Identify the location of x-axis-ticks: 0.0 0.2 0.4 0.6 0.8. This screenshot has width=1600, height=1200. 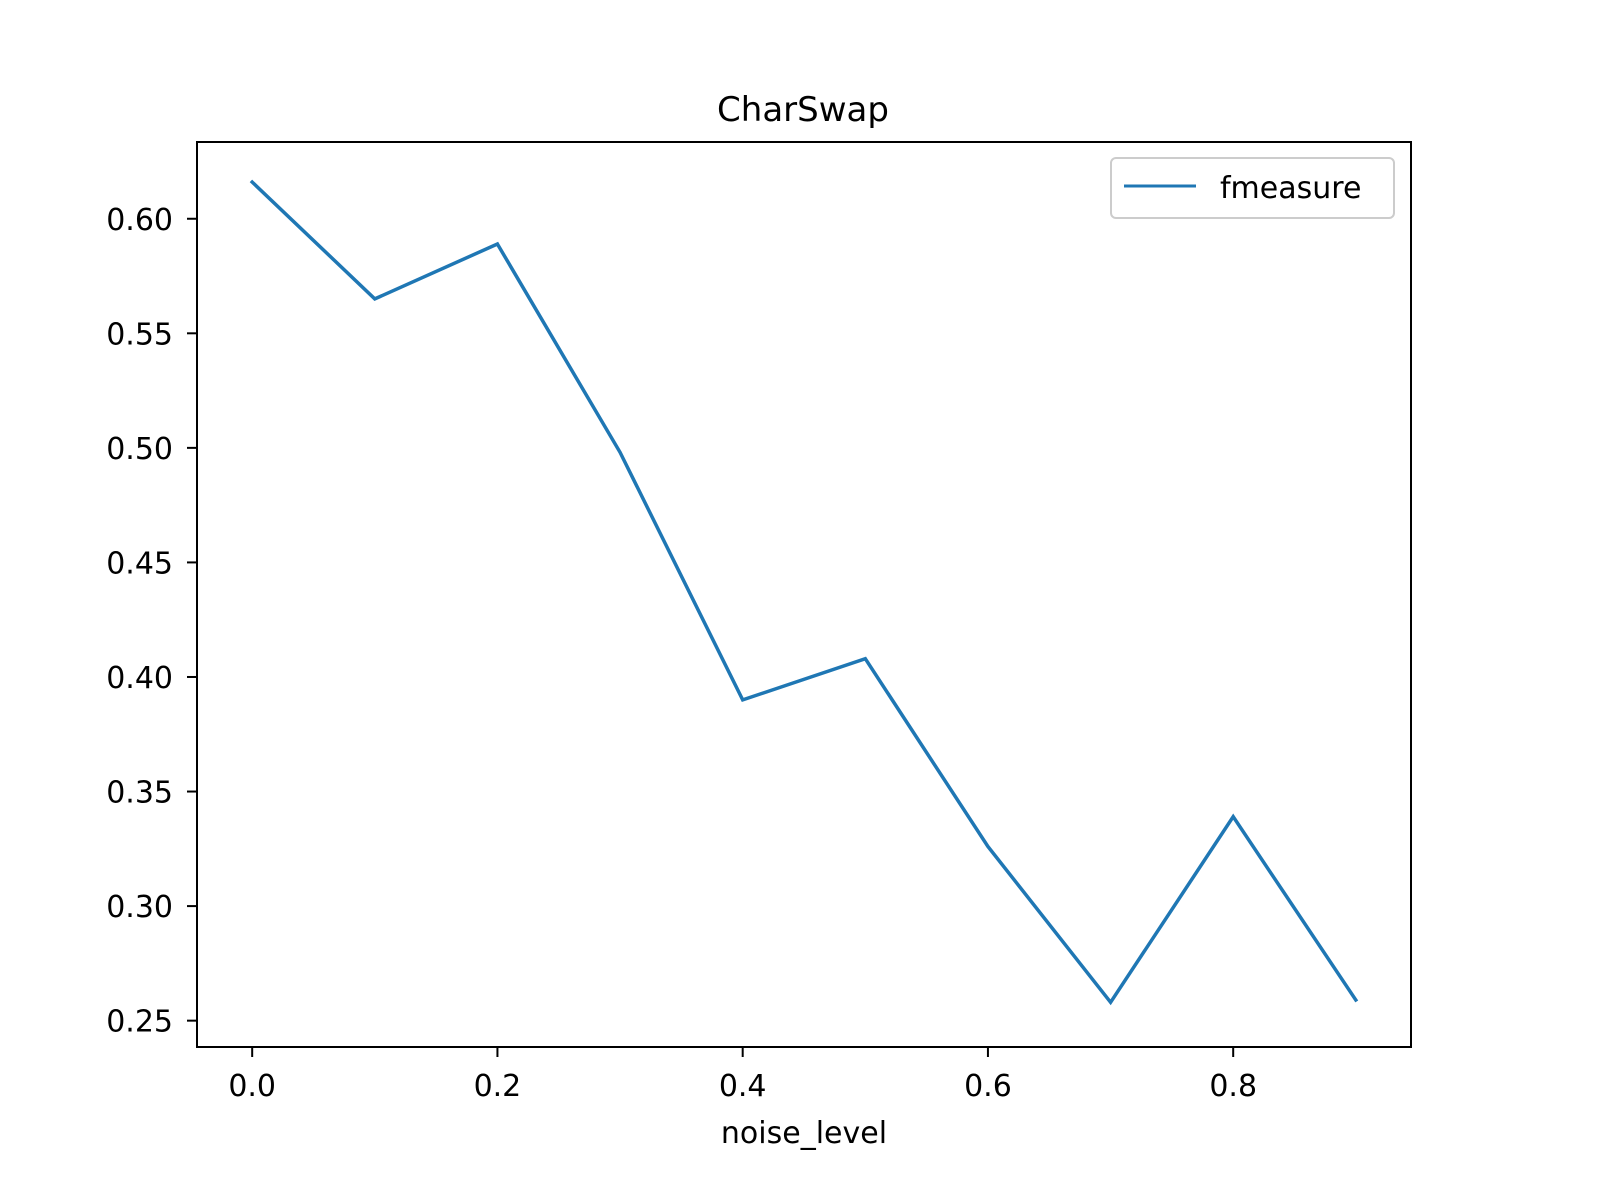
(742, 1075).